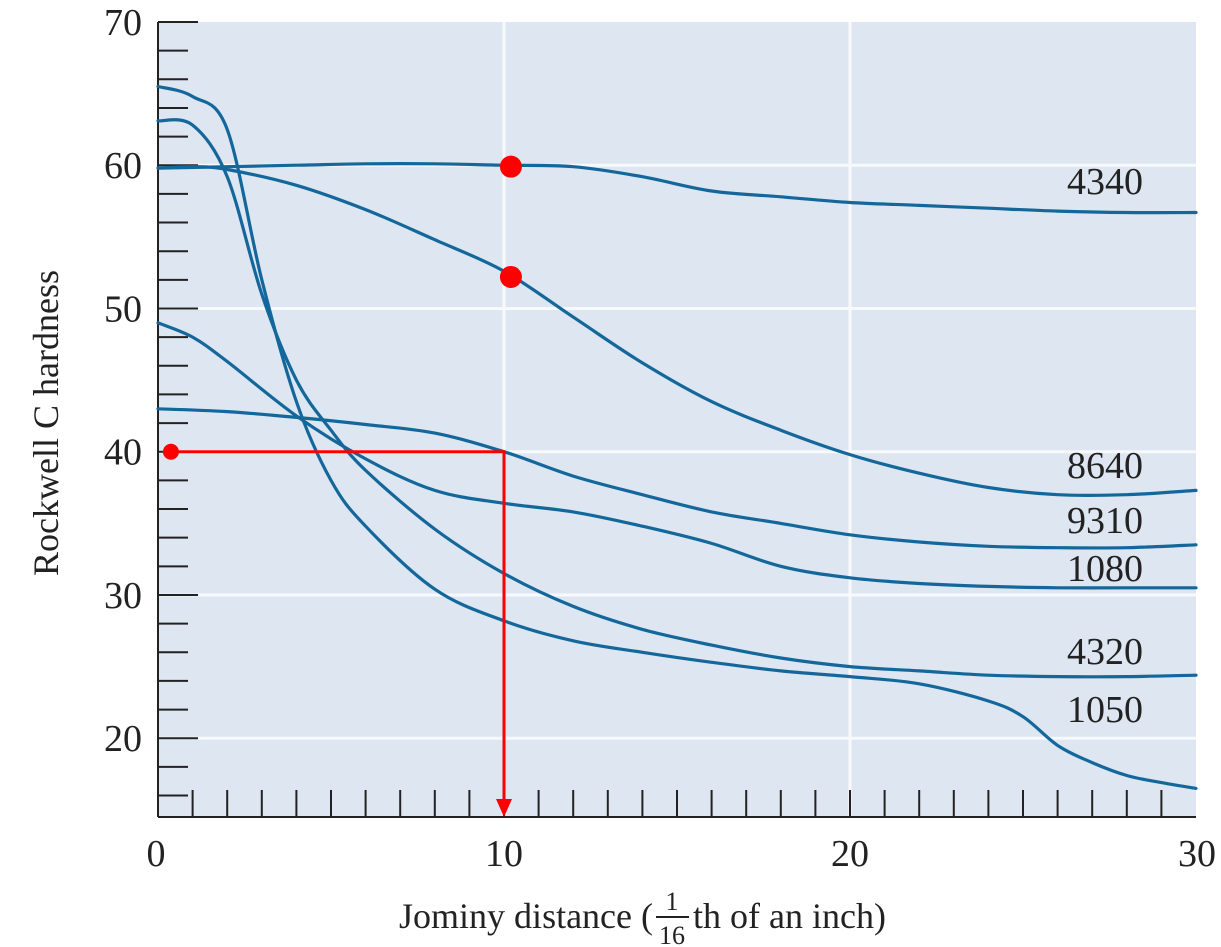  What do you see at coordinates (1105, 466) in the screenshot?
I see `series-label-8640: 8640` at bounding box center [1105, 466].